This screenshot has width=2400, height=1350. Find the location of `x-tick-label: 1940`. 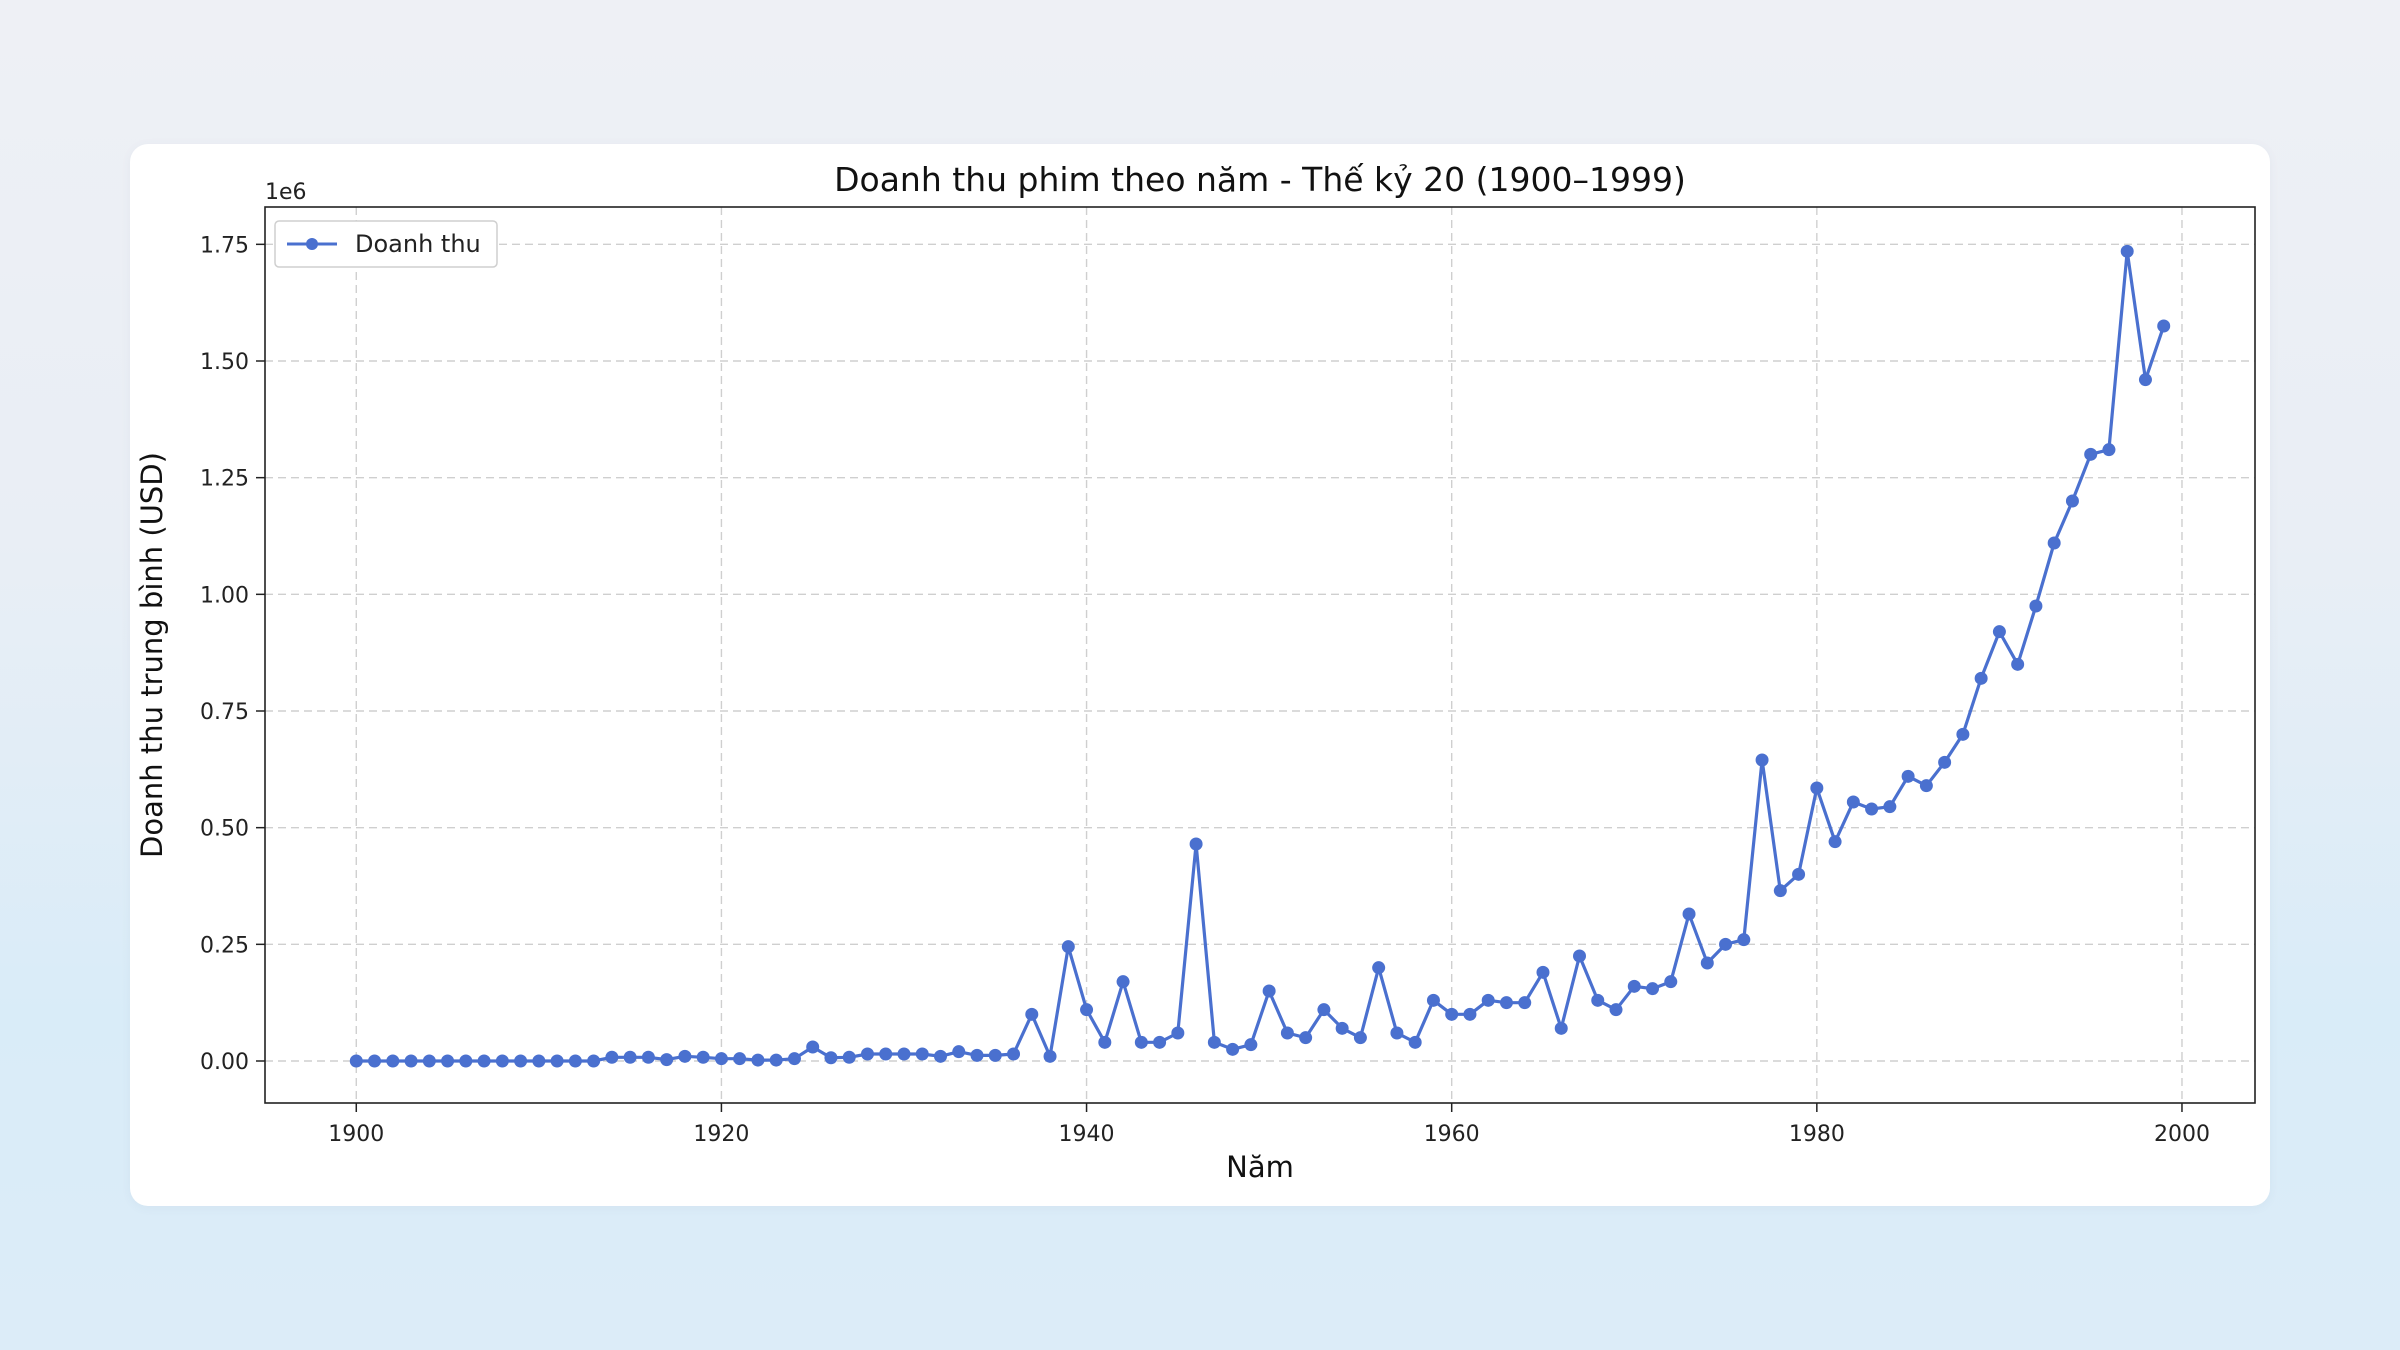

x-tick-label: 1940 is located at coordinates (1087, 1134).